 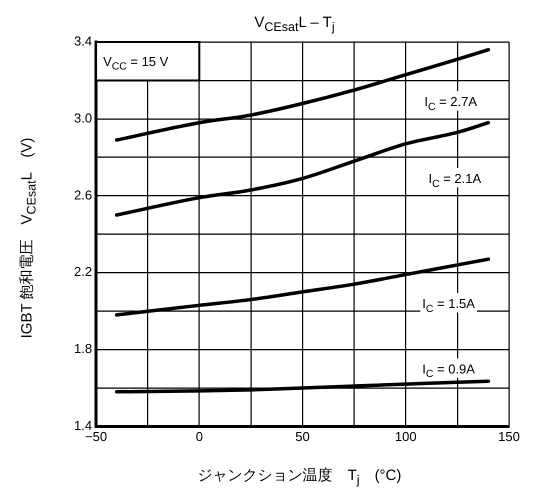 What do you see at coordinates (405, 436) in the screenshot?
I see `x-tick-label: 100` at bounding box center [405, 436].